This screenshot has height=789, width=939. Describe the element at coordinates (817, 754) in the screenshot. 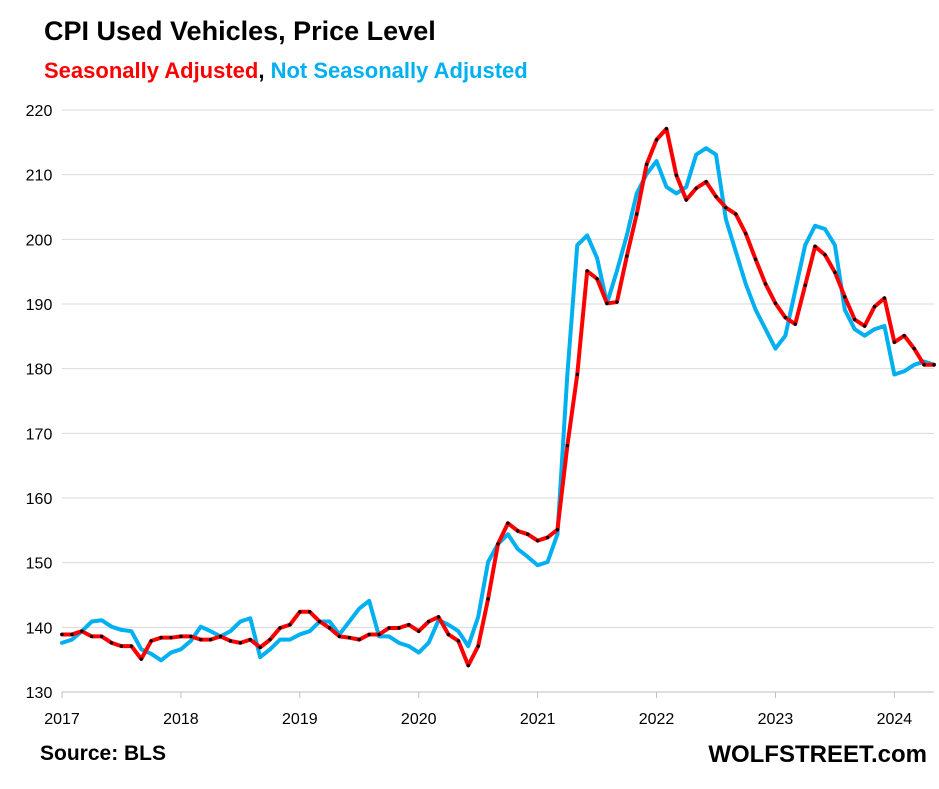

I see `brand-label: WOLFSTREET.com` at that location.